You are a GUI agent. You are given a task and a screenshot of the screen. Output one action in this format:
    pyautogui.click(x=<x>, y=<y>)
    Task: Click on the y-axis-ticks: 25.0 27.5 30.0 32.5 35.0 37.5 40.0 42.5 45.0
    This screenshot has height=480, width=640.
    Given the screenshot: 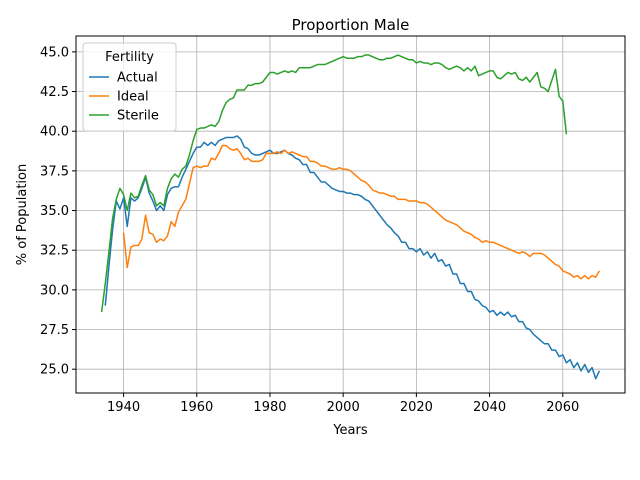 What is the action you would take?
    pyautogui.click(x=58, y=211)
    